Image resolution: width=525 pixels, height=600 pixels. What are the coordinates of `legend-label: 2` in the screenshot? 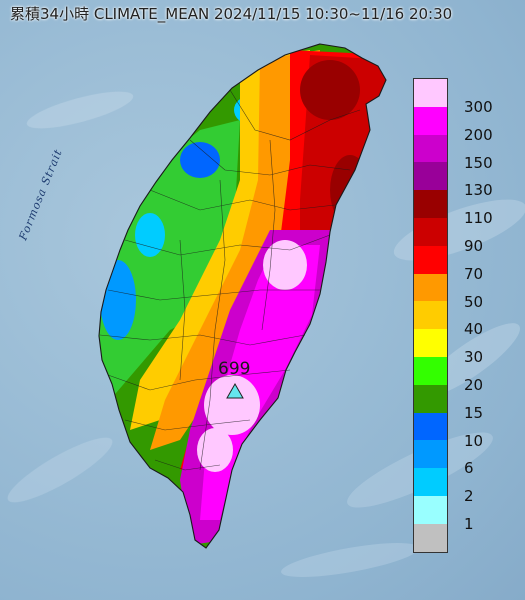 It's located at (469, 496).